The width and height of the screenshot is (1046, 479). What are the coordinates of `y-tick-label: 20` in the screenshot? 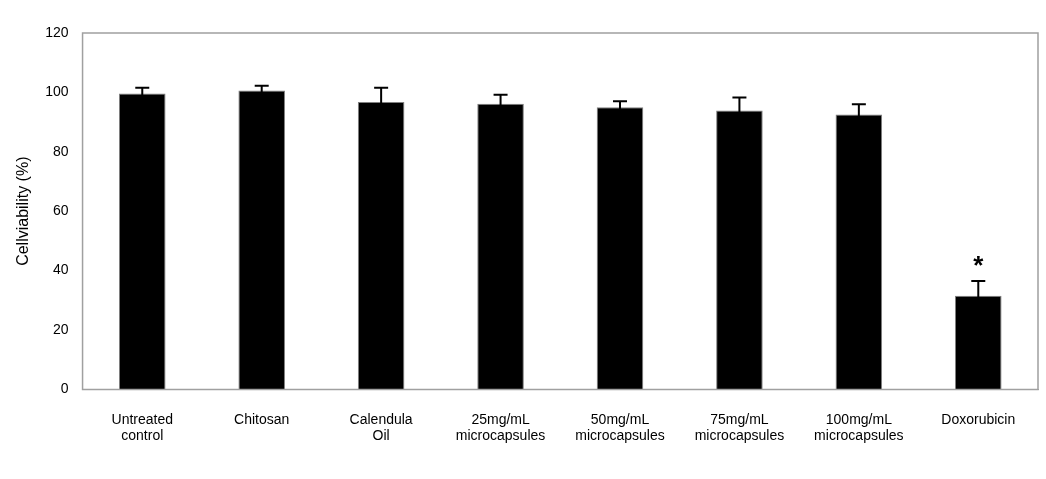 It's located at (60, 328).